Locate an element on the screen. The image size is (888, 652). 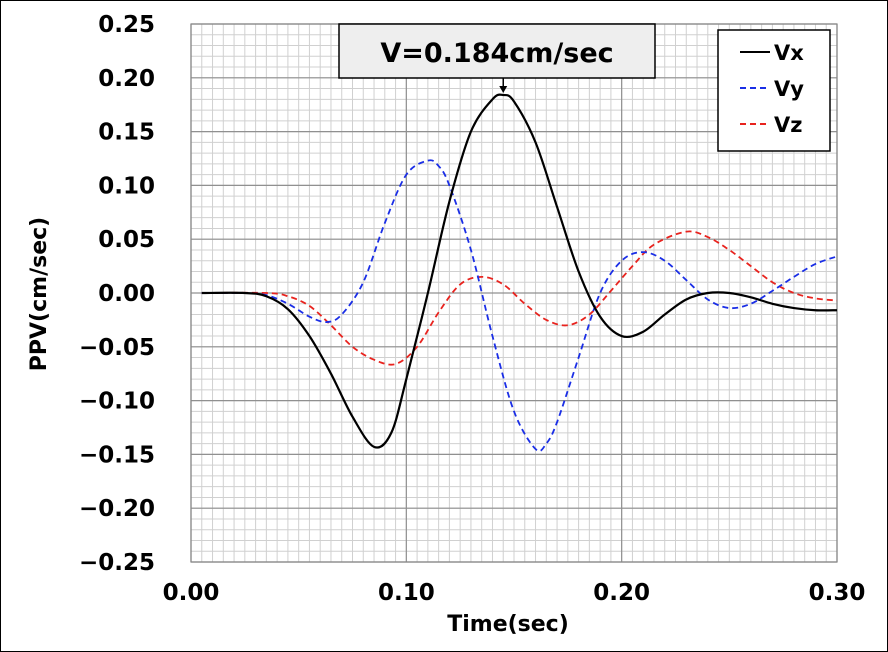
x-axis-label: Time(sec) is located at coordinates (508, 624).